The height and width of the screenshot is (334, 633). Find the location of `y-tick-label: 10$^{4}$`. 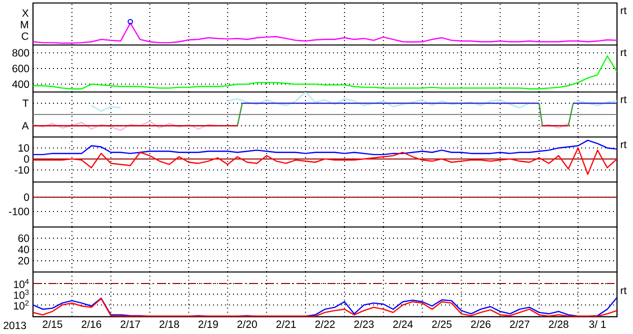

y-tick-label: 10$^{4}$ is located at coordinates (21, 283).